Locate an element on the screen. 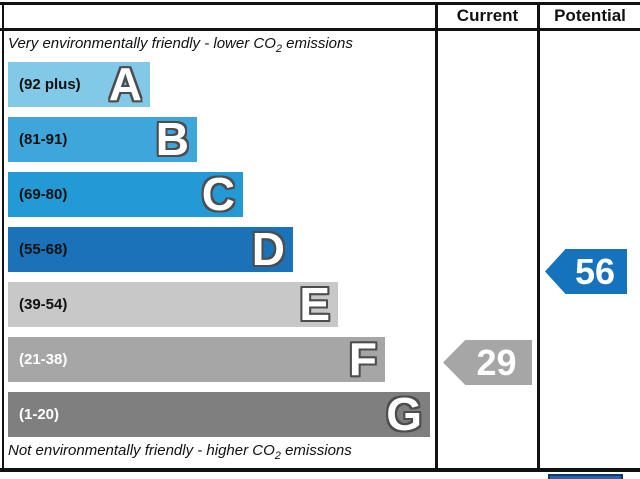  band-d-letter: D is located at coordinates (268, 249).